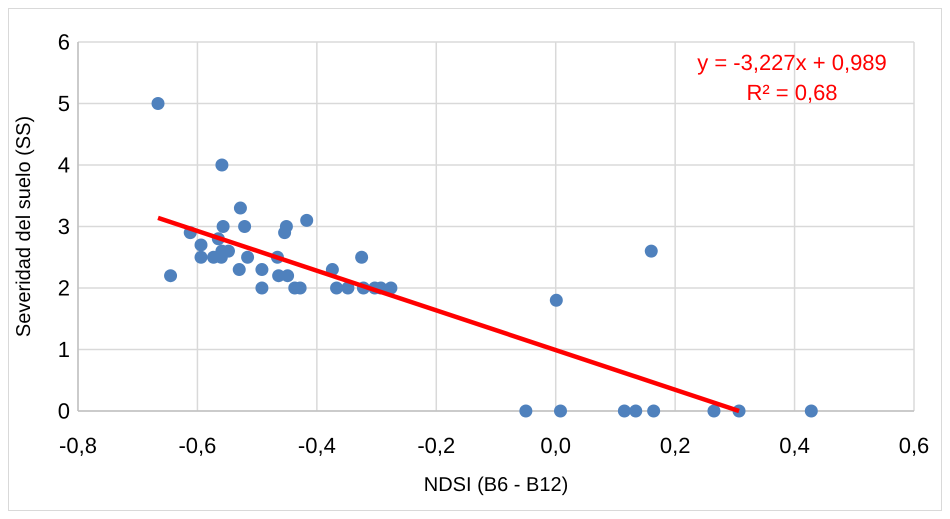 The height and width of the screenshot is (519, 950). I want to click on x-axis-title: NDSI (B6 - B12), so click(496, 485).